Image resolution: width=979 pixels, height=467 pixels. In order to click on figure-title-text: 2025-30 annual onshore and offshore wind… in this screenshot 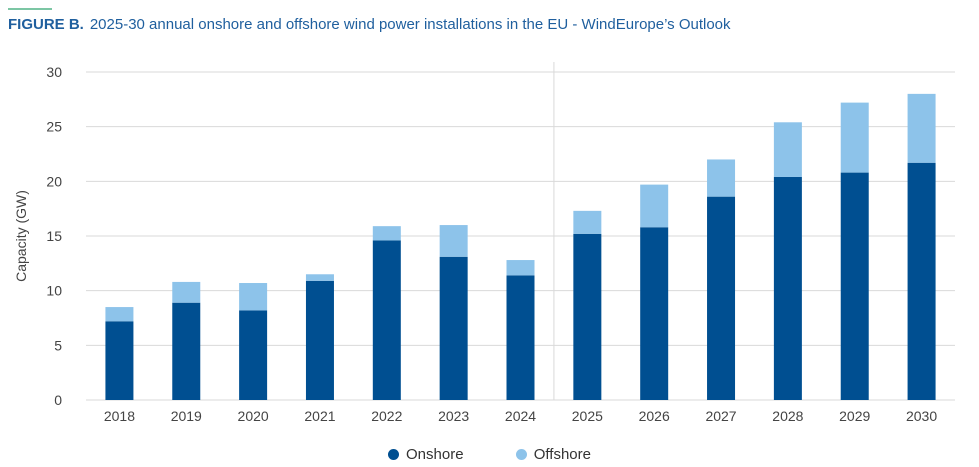, I will do `click(410, 24)`.